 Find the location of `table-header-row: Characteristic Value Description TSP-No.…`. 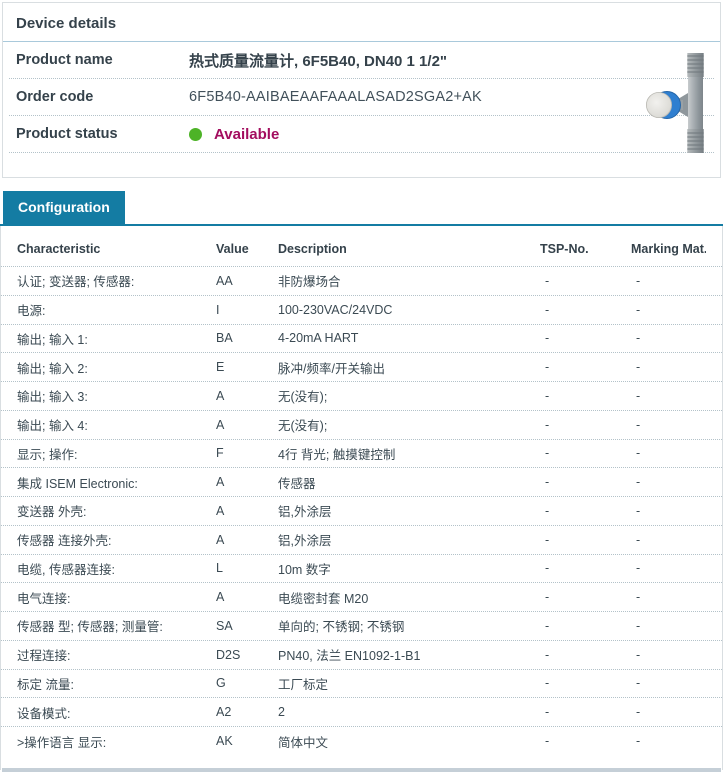

table-header-row: Characteristic Value Description TSP-No.… is located at coordinates (361, 246).